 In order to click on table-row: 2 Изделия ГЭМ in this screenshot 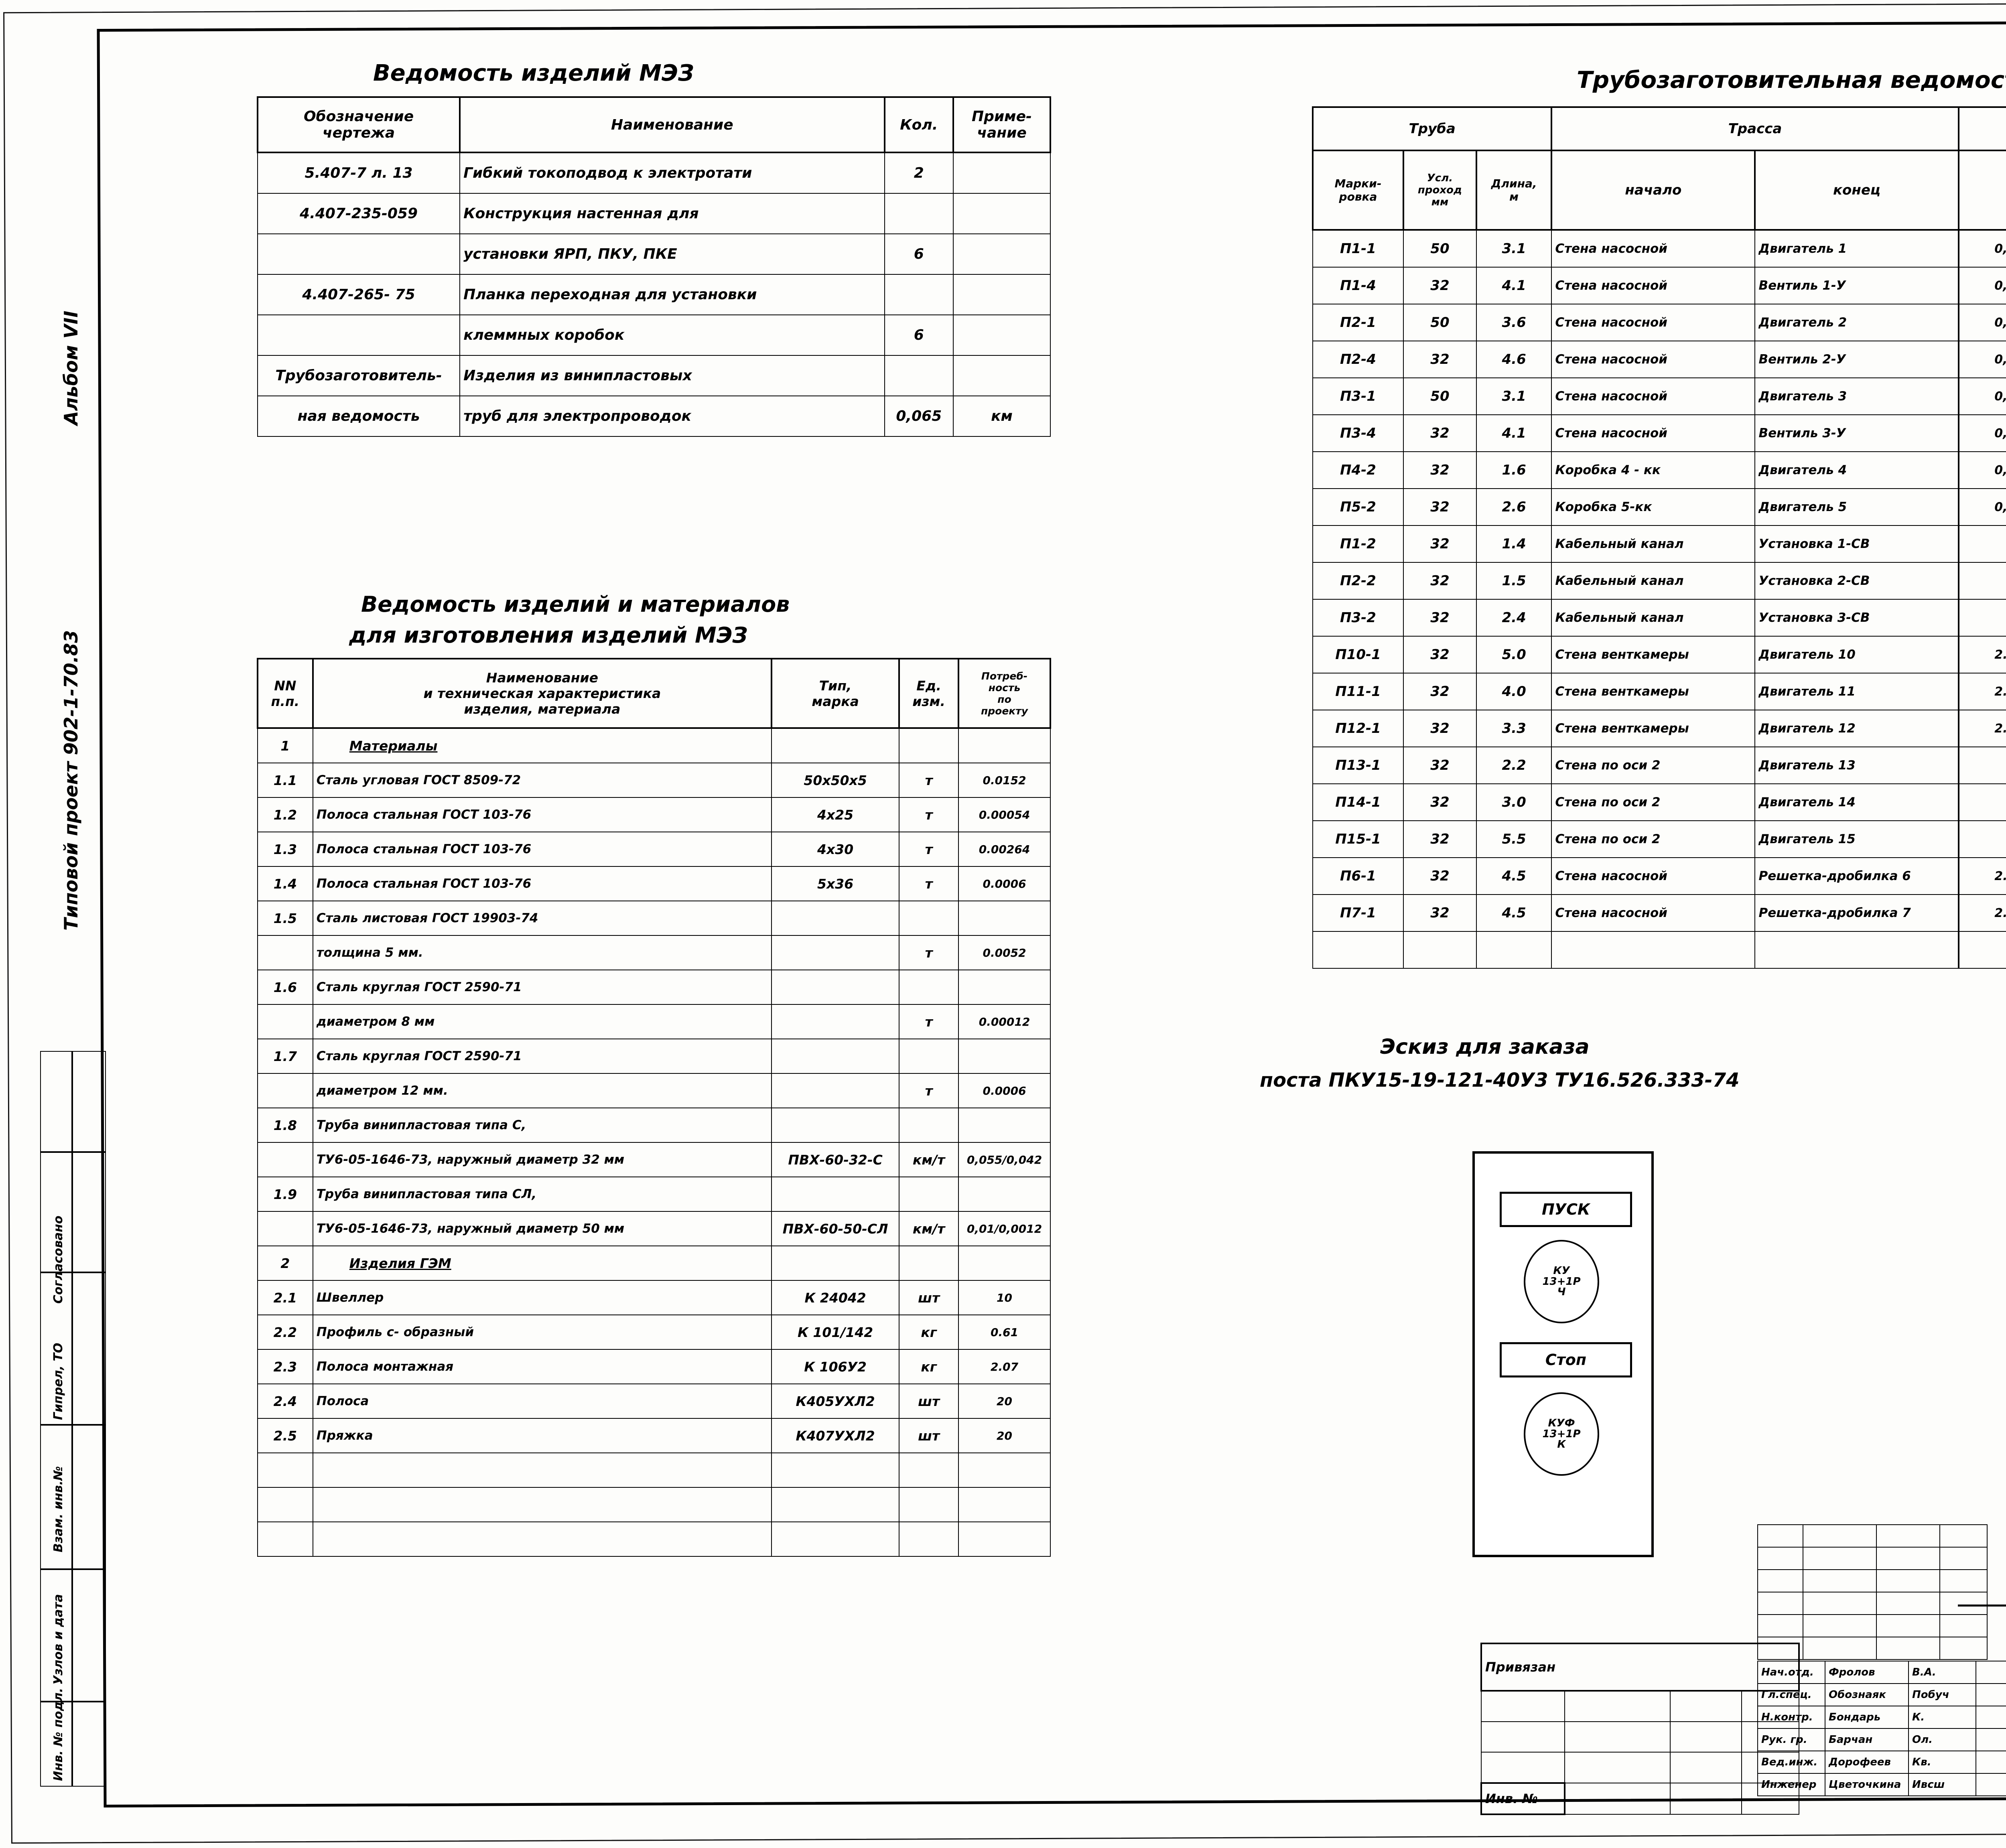, I will do `click(654, 1263)`.